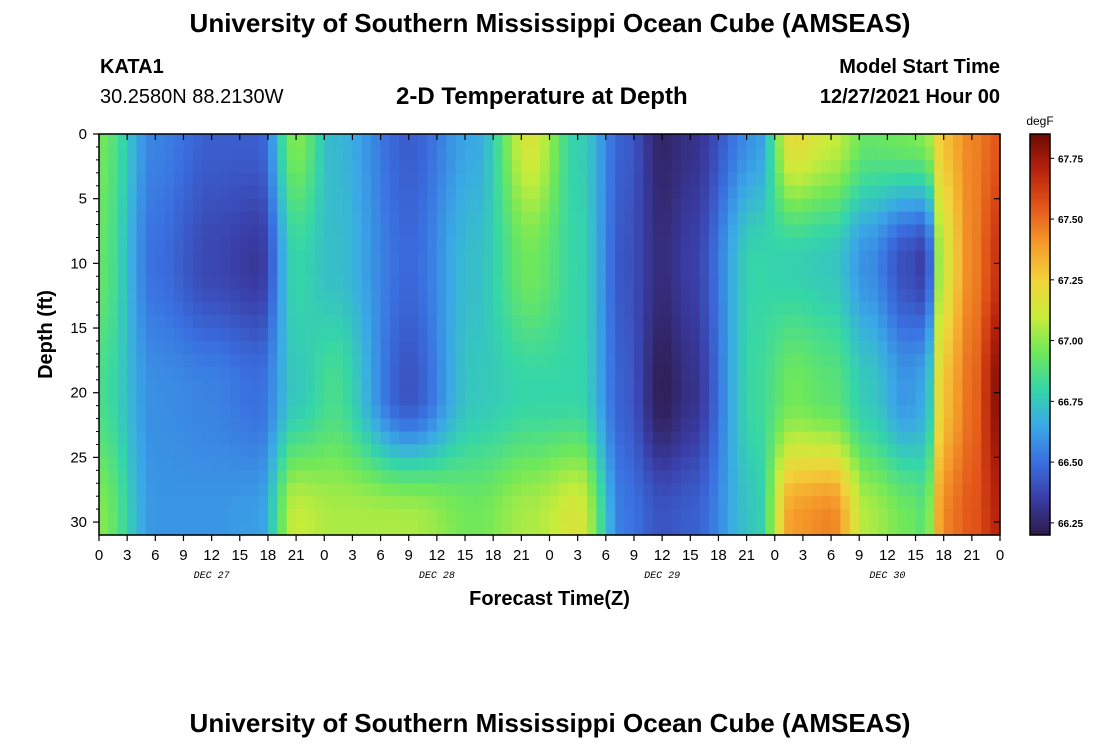 The image size is (1100, 750). I want to click on x-tick-label: 6, so click(606, 555).